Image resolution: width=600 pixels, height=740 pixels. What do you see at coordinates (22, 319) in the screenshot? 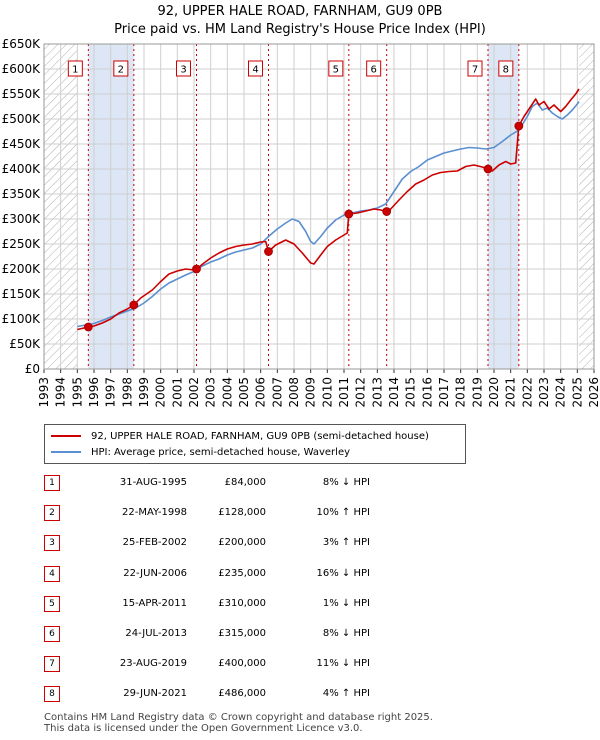
I see `y-tick-label: £100K` at bounding box center [22, 319].